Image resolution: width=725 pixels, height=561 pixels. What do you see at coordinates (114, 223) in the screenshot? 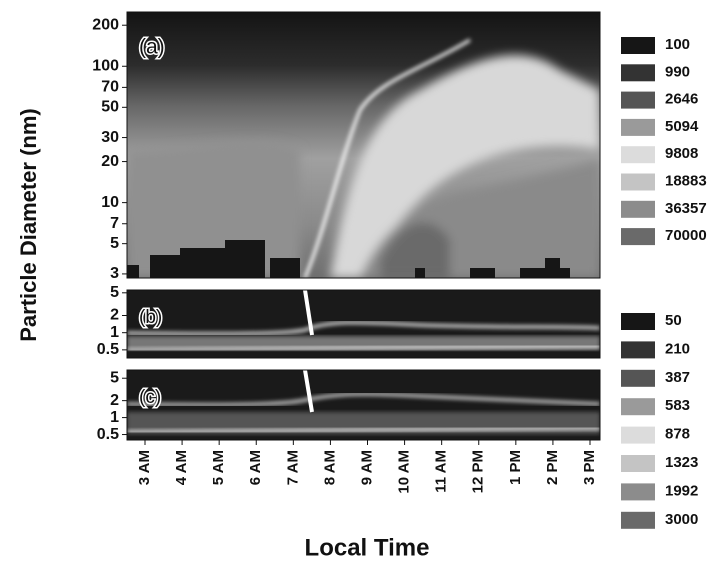
I see `y-tick-label: 7` at bounding box center [114, 223].